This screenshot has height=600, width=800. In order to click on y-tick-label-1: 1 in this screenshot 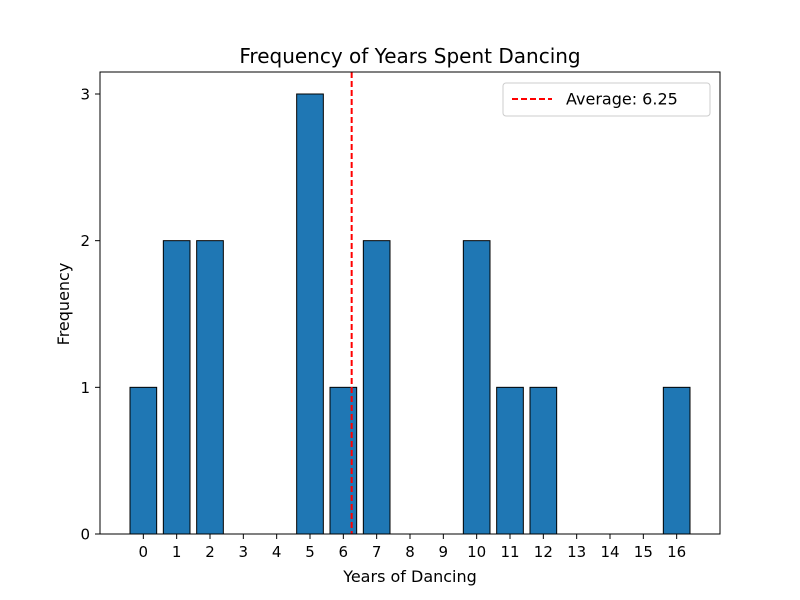, I will do `click(85, 388)`.